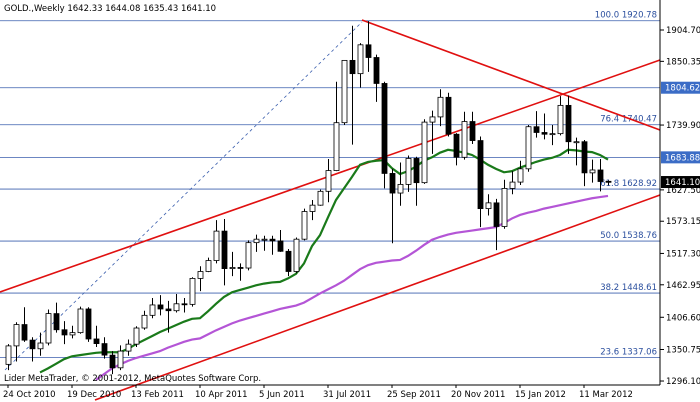  What do you see at coordinates (609, 352) in the screenshot?
I see `fibo-level: 23.6` at bounding box center [609, 352].